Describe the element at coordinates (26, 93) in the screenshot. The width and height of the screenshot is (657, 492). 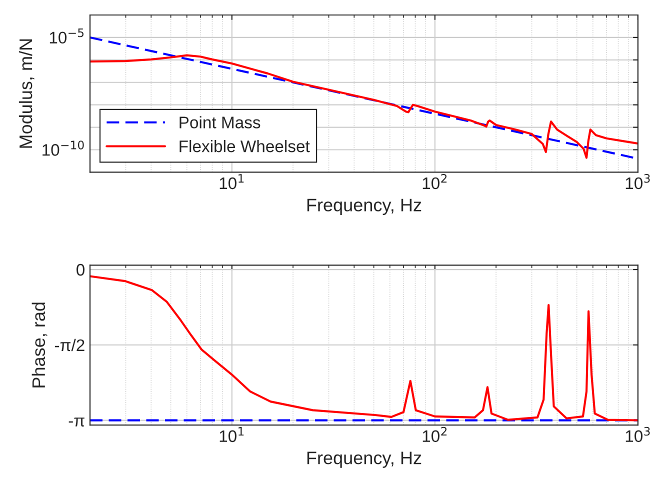
I see `y-axis-title: Modulus, m/N` at that location.